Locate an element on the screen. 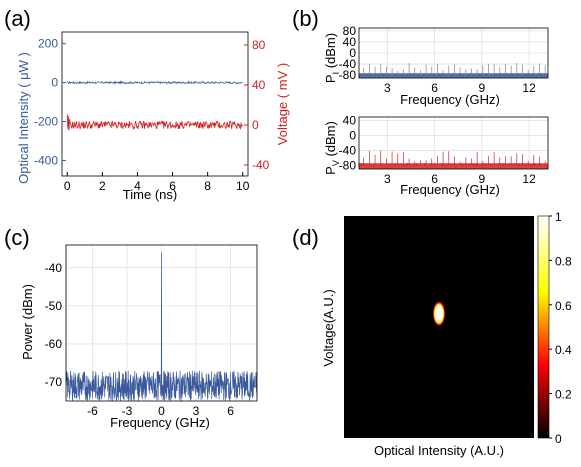 Image resolution: width=581 pixels, height=467 pixels. right-y-tick-label: 0 is located at coordinates (255, 125).